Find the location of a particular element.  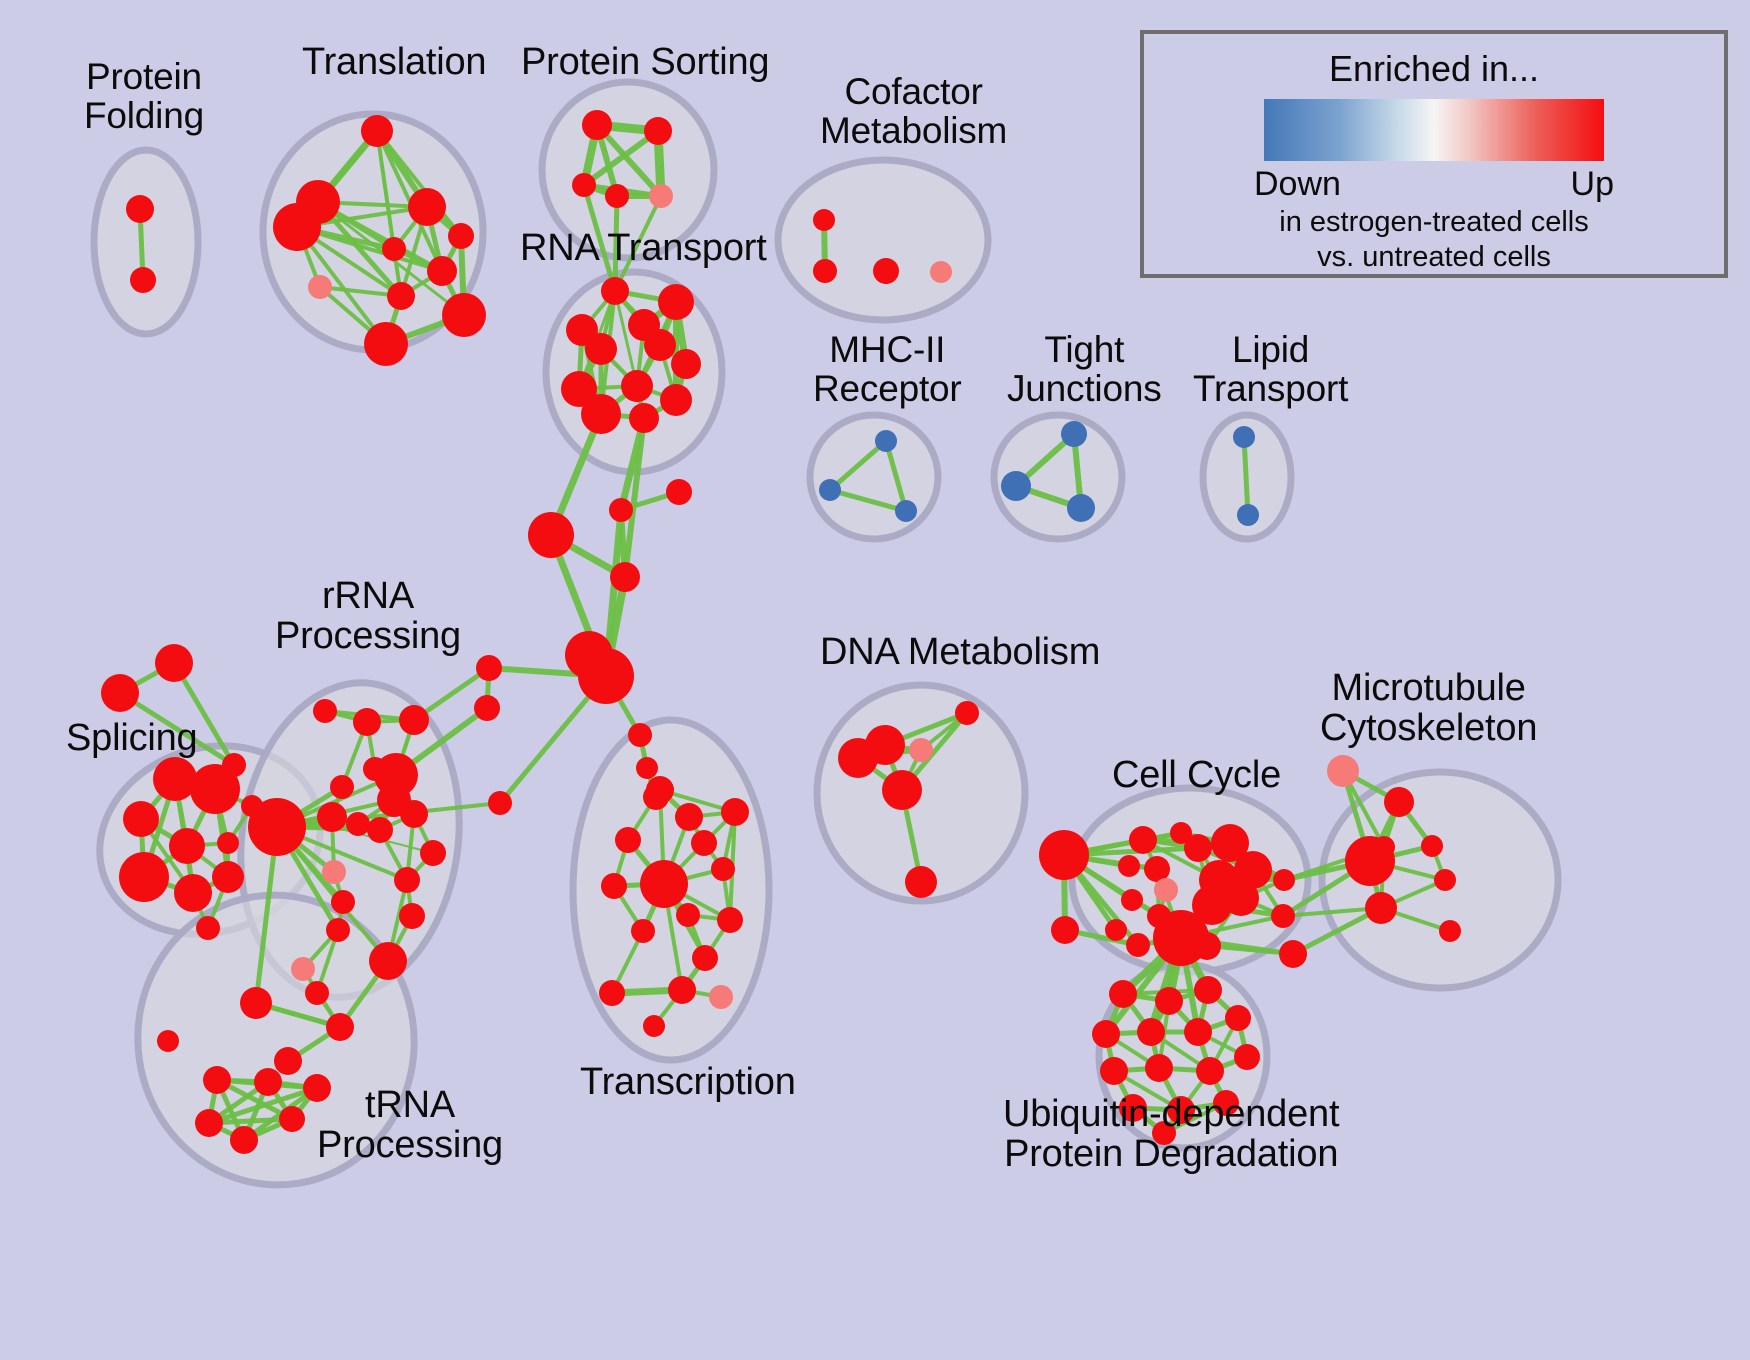

node-tight-junctions is located at coordinates (1016, 486).